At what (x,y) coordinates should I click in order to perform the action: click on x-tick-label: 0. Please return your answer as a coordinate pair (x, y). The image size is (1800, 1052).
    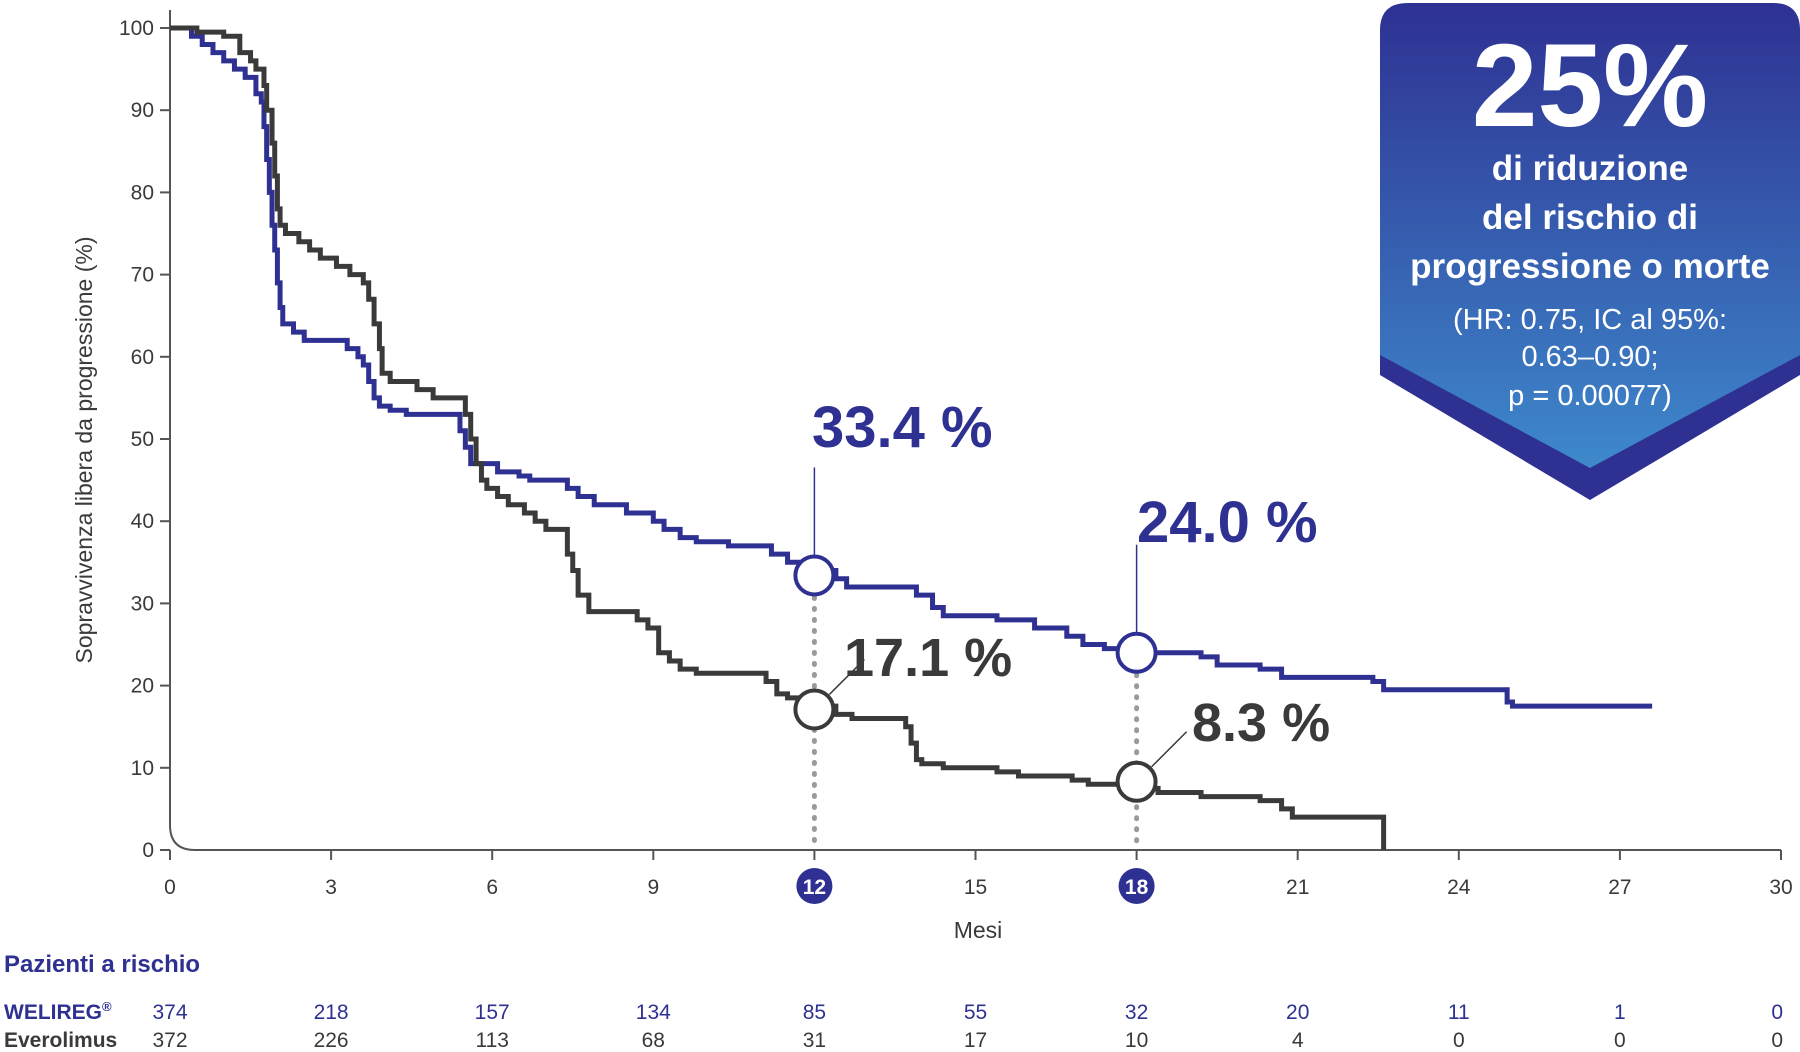
    Looking at the image, I should click on (170, 887).